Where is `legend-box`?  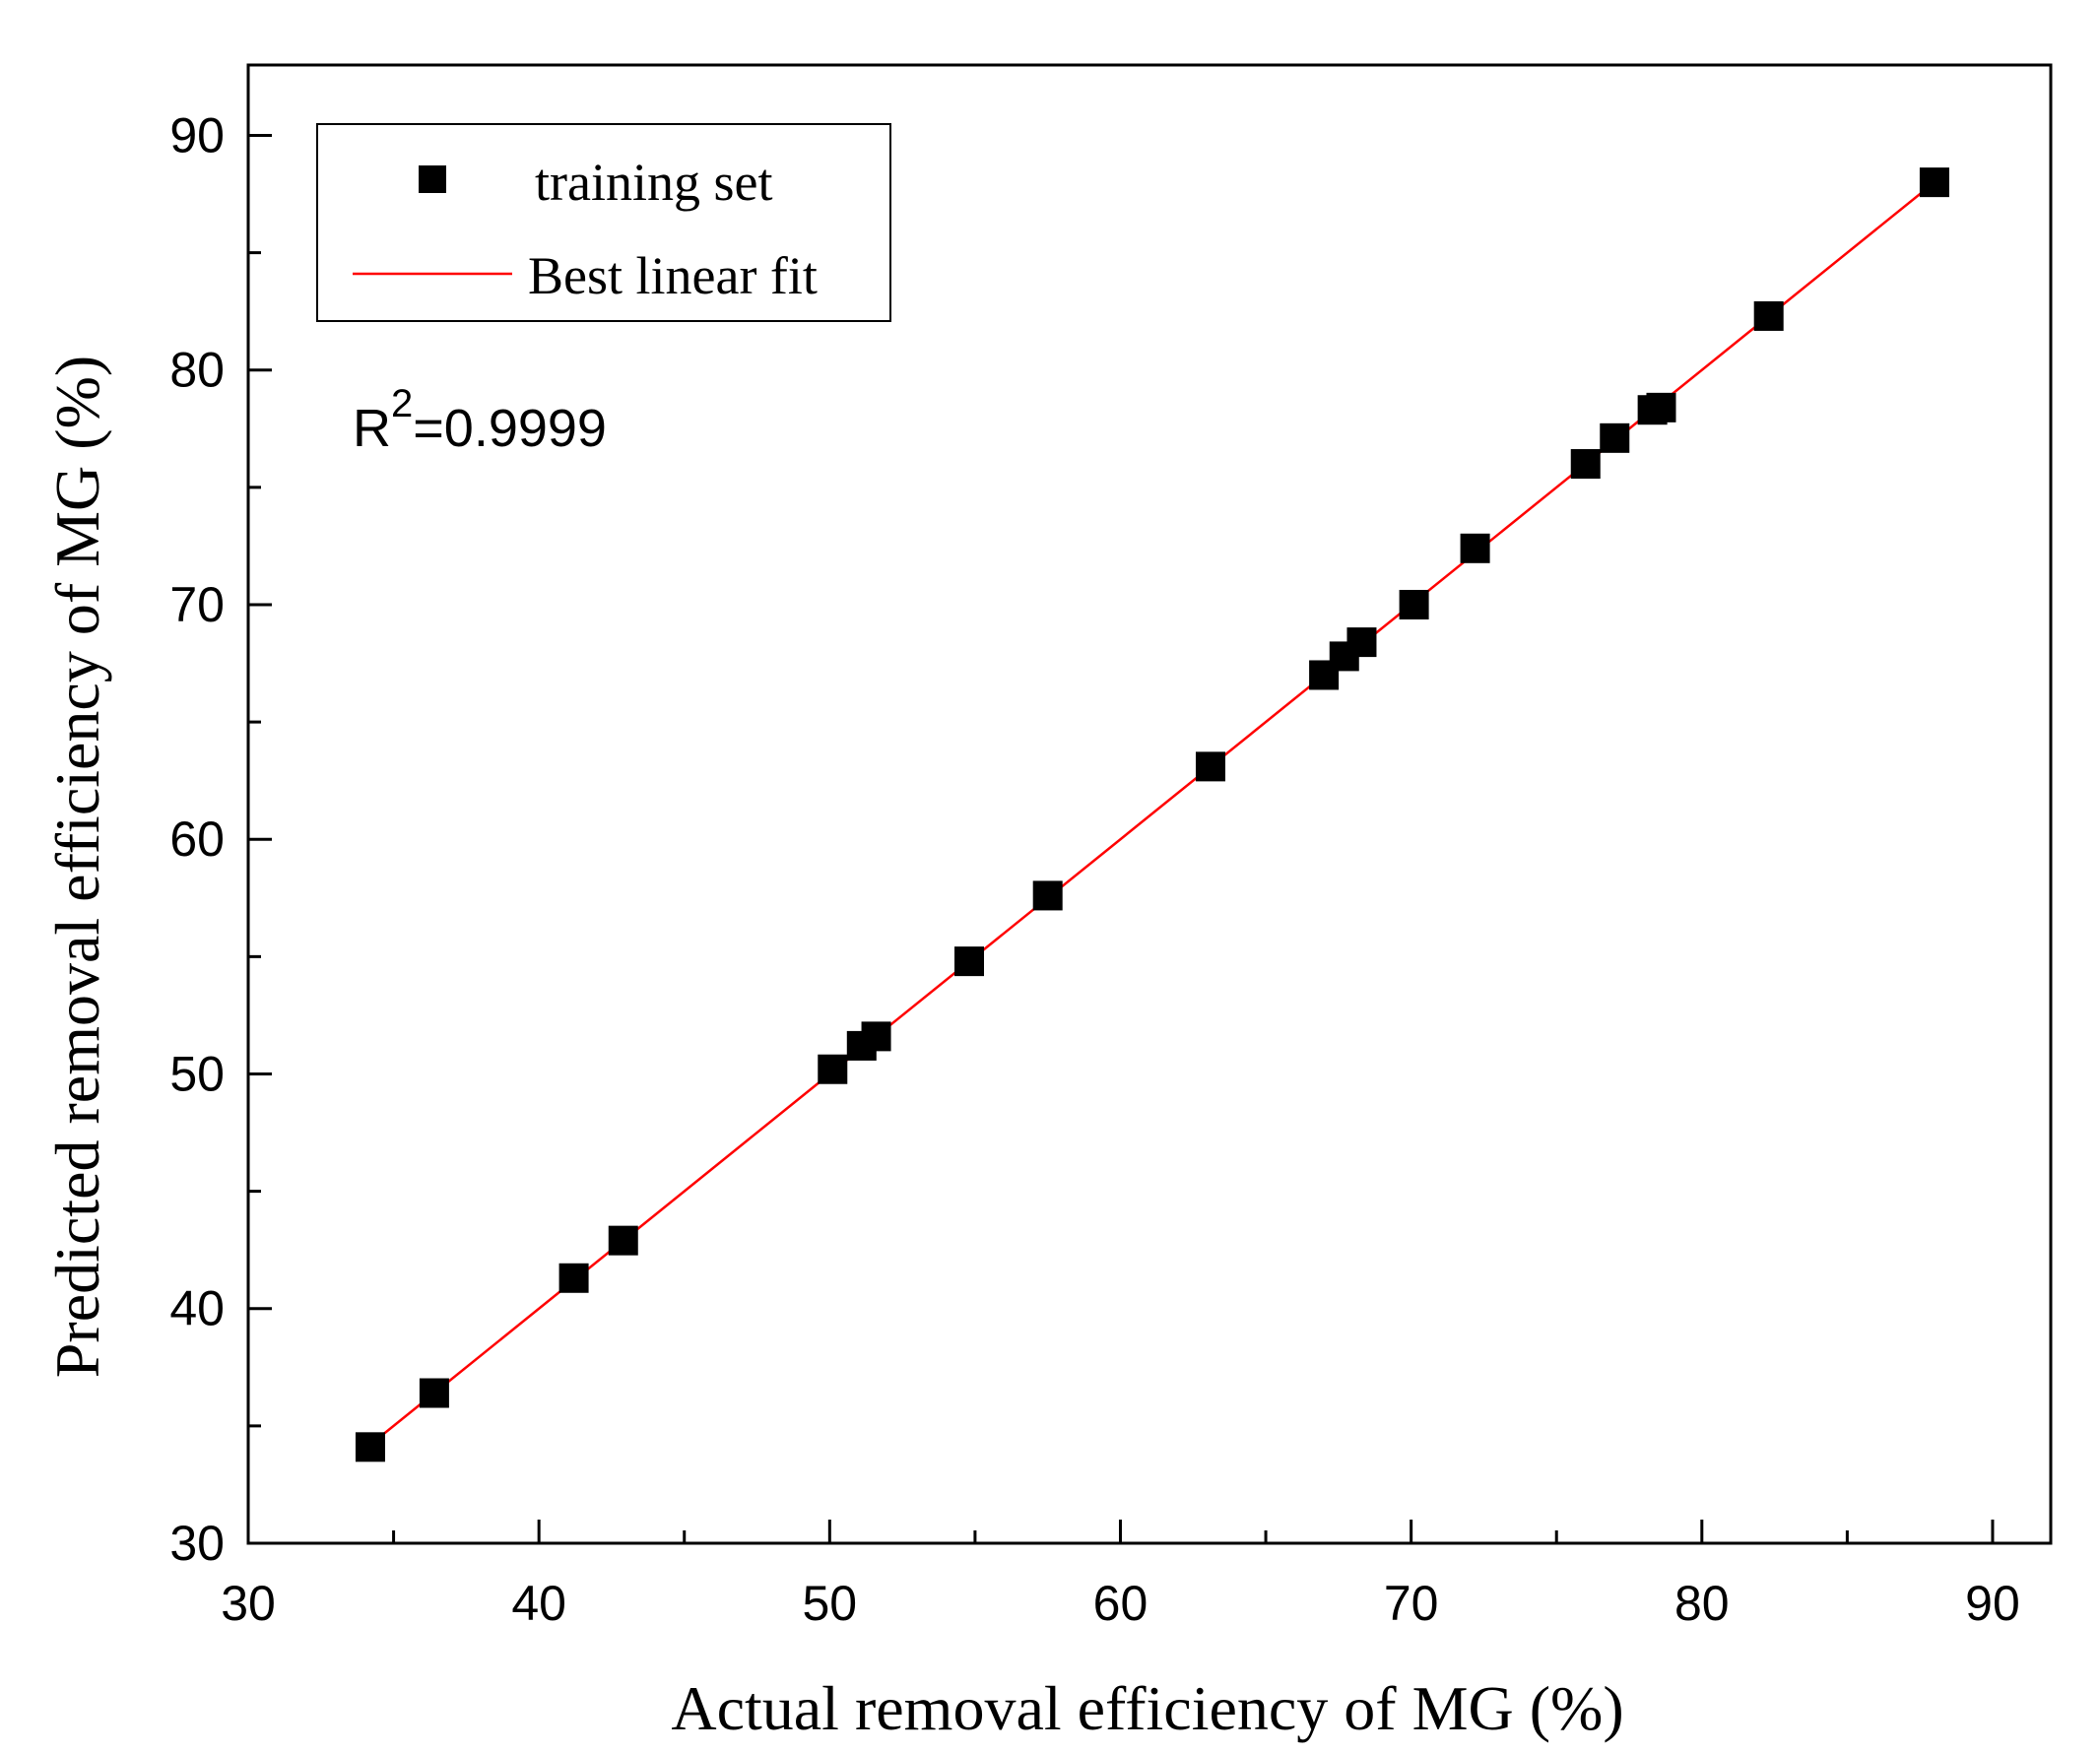
legend-box is located at coordinates (603, 222).